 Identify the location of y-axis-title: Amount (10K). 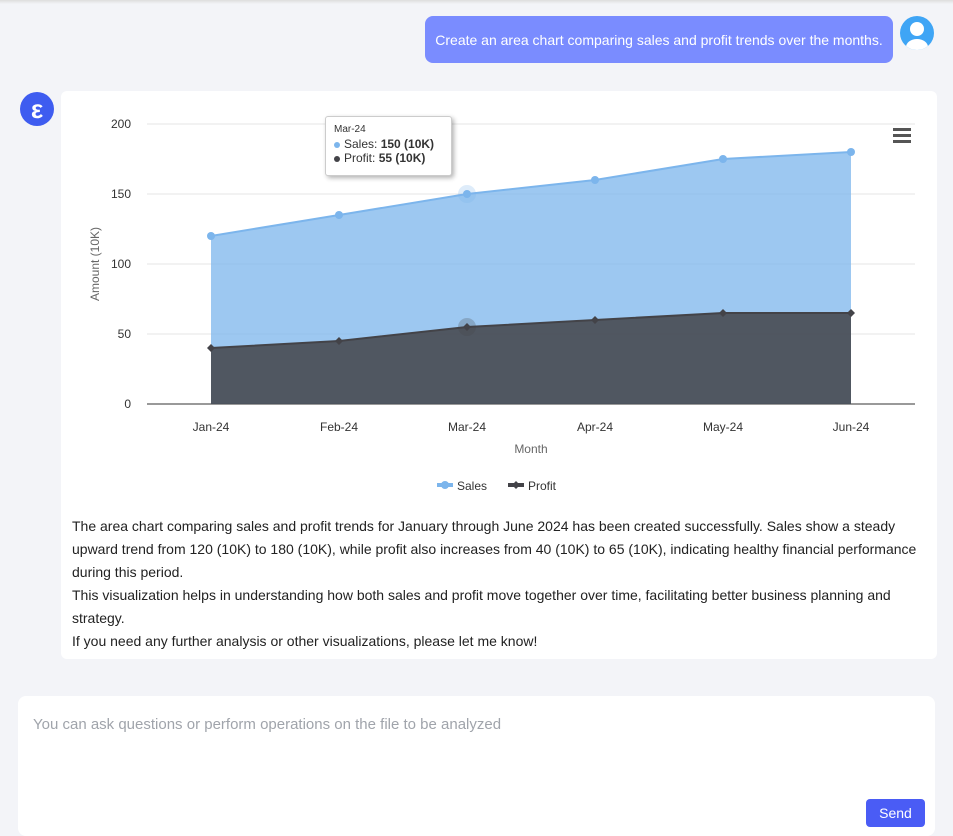
(95, 264).